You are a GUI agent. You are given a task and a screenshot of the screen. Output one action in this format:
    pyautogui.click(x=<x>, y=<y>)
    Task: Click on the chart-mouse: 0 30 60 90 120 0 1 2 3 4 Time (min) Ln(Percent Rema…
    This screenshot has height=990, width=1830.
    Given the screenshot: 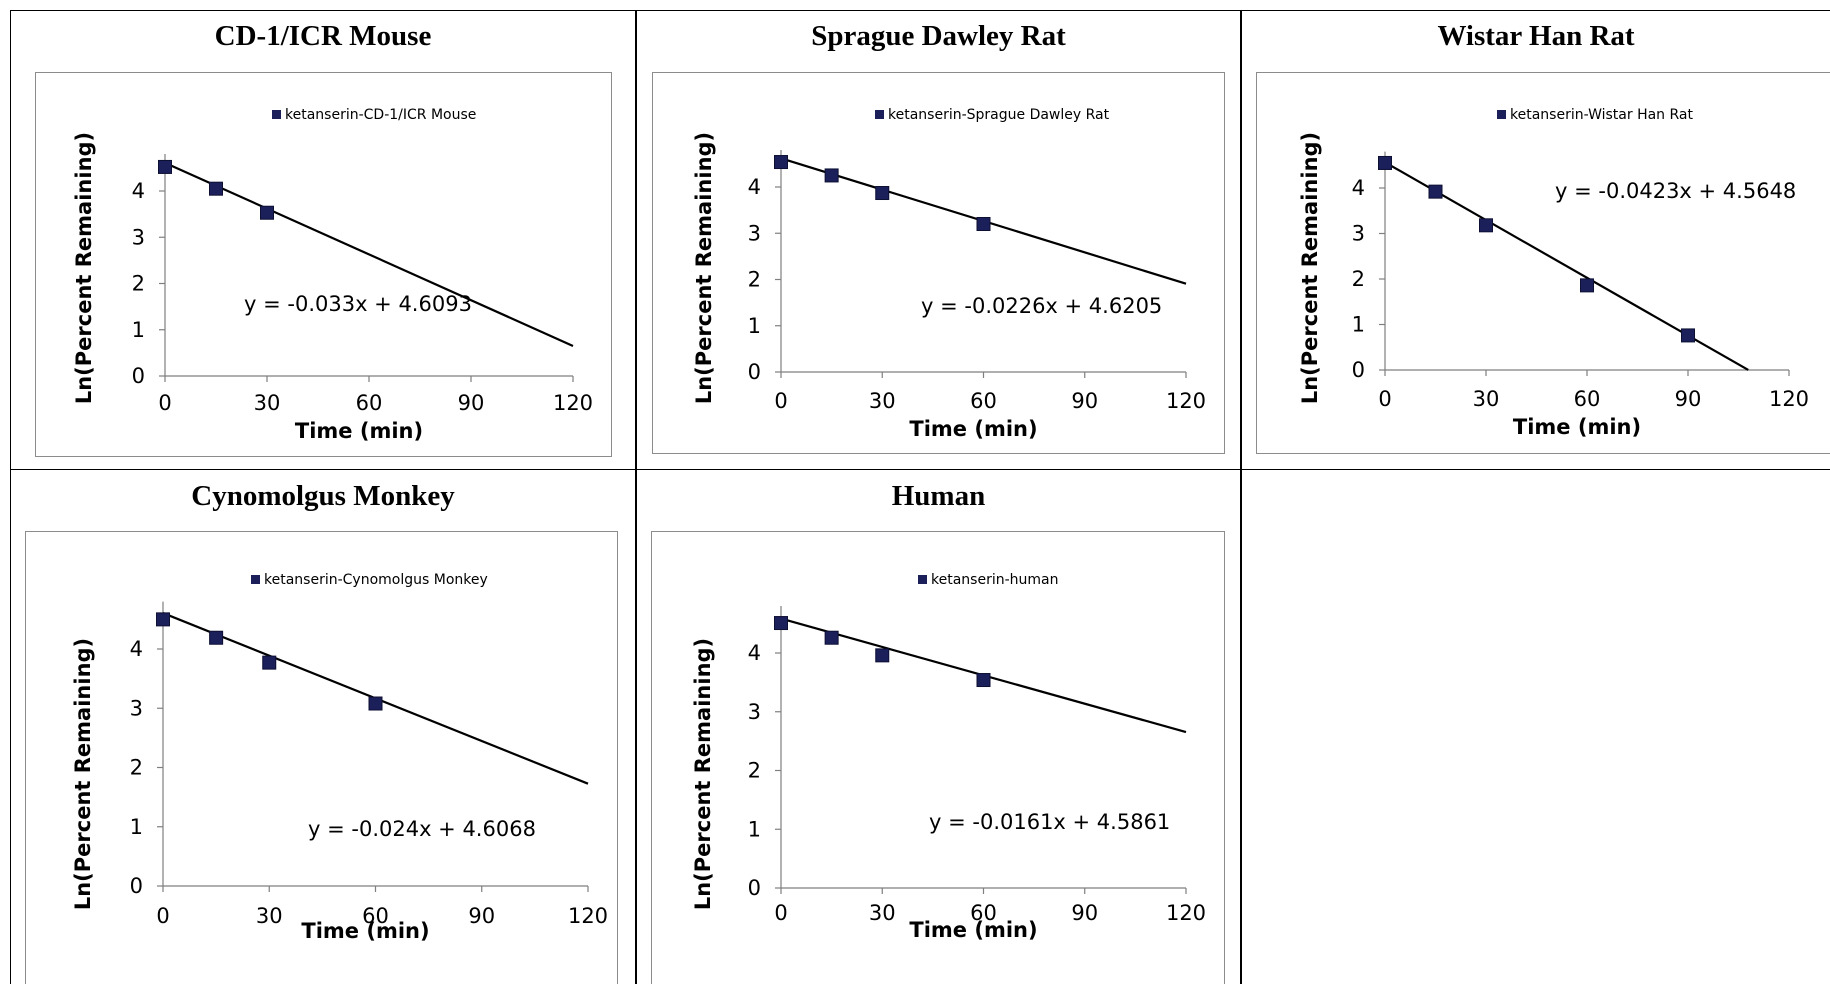 What is the action you would take?
    pyautogui.click(x=332, y=275)
    